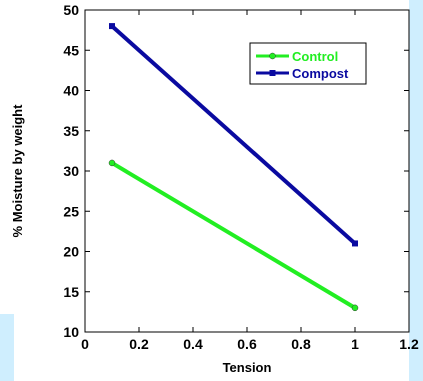 This screenshot has height=381, width=423. Describe the element at coordinates (247, 367) in the screenshot. I see `x-axis-label: Tension` at that location.